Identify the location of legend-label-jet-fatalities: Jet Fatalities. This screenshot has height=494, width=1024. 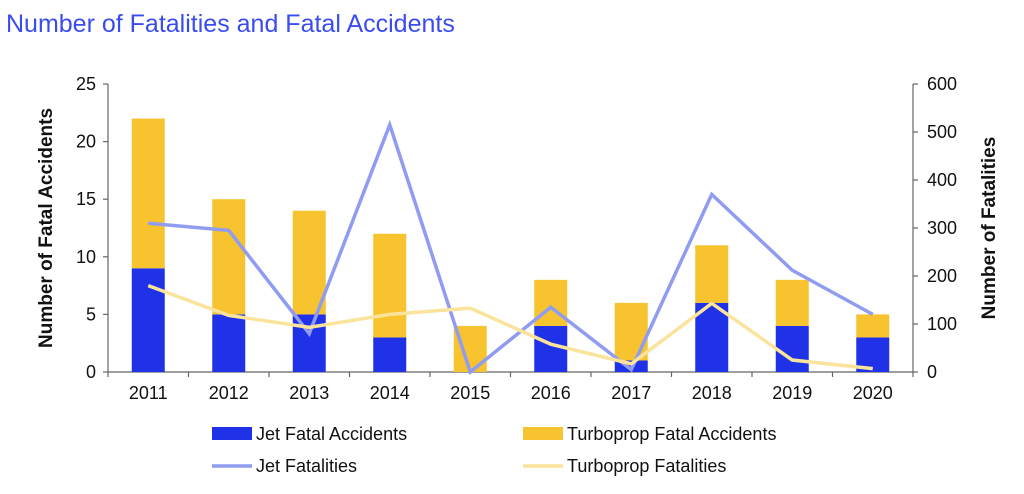
(306, 466).